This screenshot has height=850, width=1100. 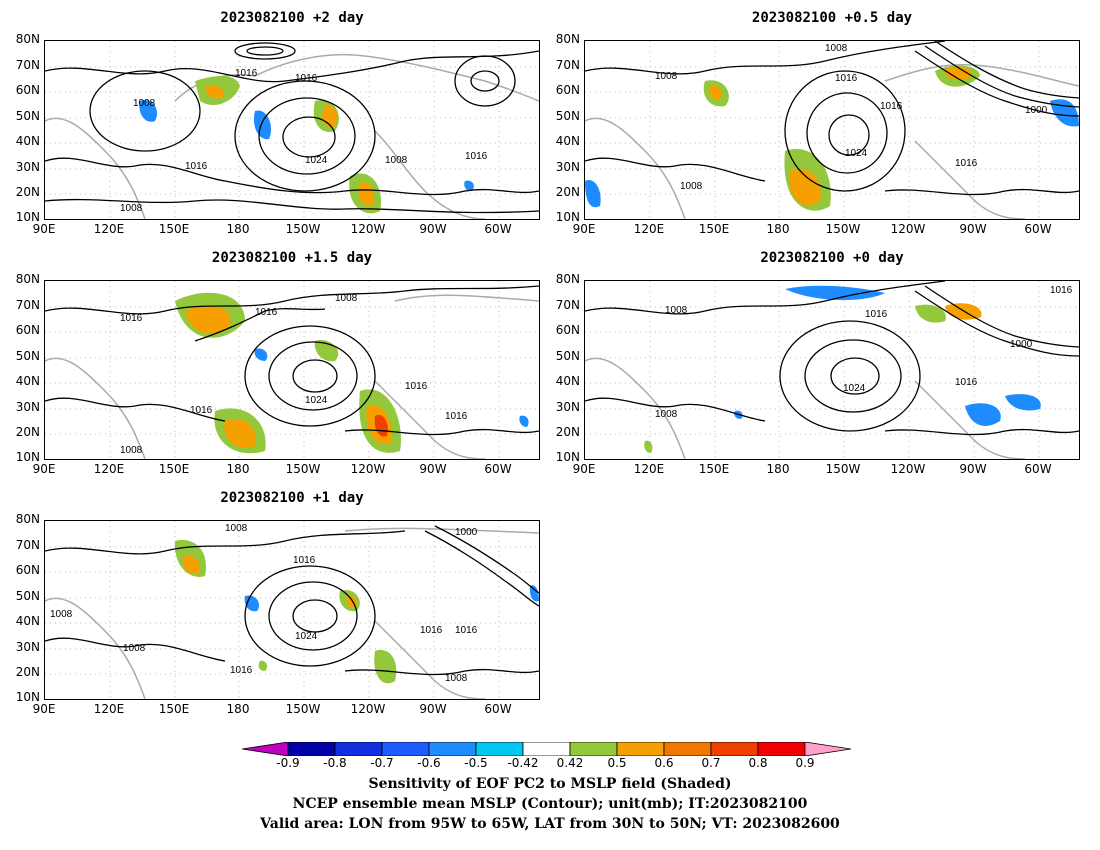 I want to click on colorbar-tick: 0.9, so click(x=805, y=763).